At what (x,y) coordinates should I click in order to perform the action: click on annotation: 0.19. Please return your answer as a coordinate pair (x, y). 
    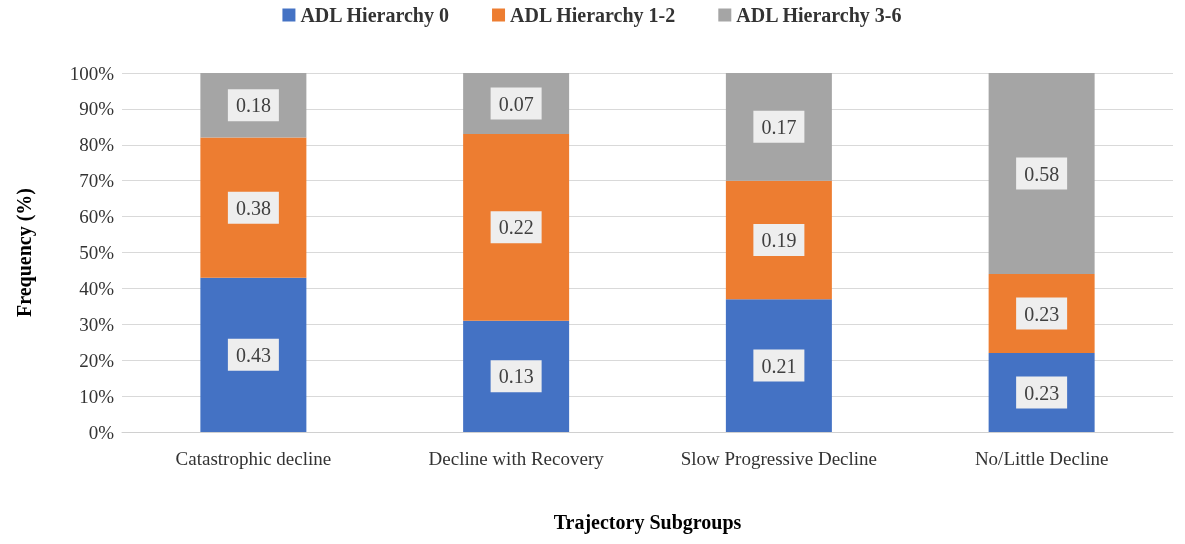
    Looking at the image, I should click on (779, 239).